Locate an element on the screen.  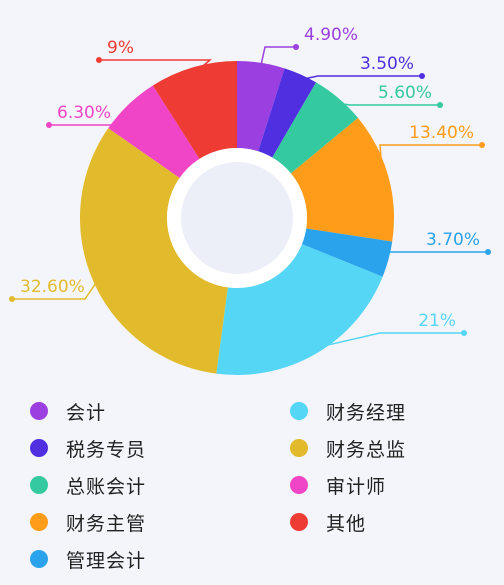
legend-label: 其他 is located at coordinates (346, 523).